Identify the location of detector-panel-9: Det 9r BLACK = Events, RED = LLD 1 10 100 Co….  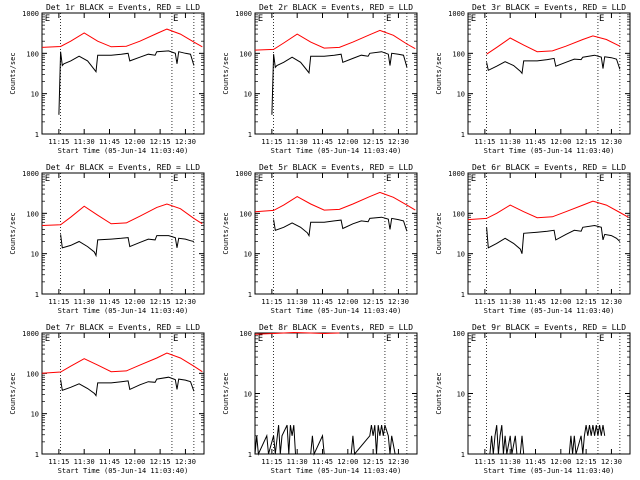
(533, 399).